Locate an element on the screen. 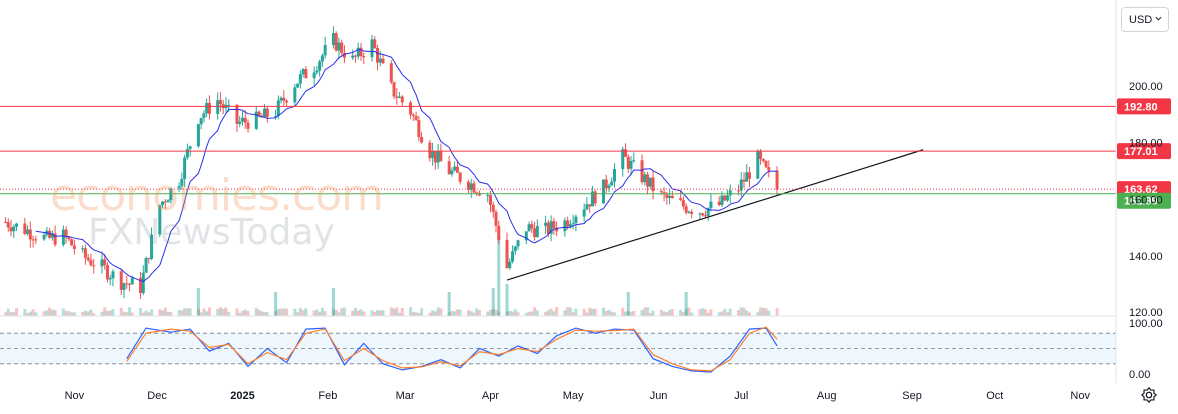 Image resolution: width=1178 pixels, height=414 pixels. currency-selector: USD is located at coordinates (1145, 19).